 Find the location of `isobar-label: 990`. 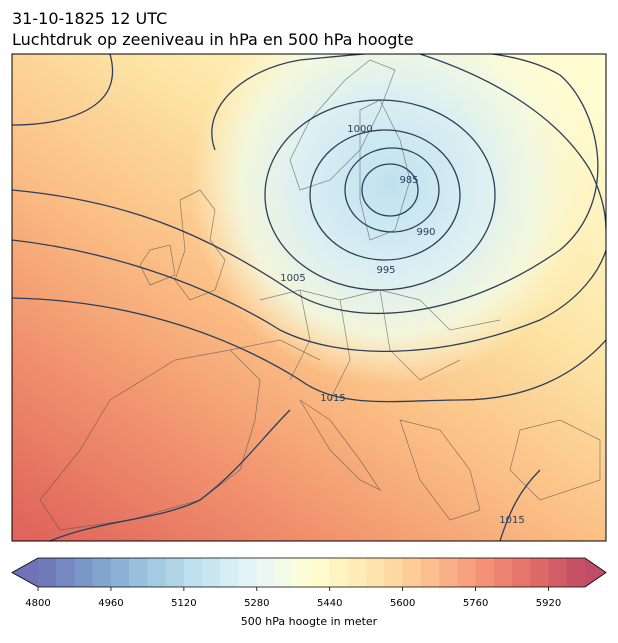

isobar-label: 990 is located at coordinates (425, 232).